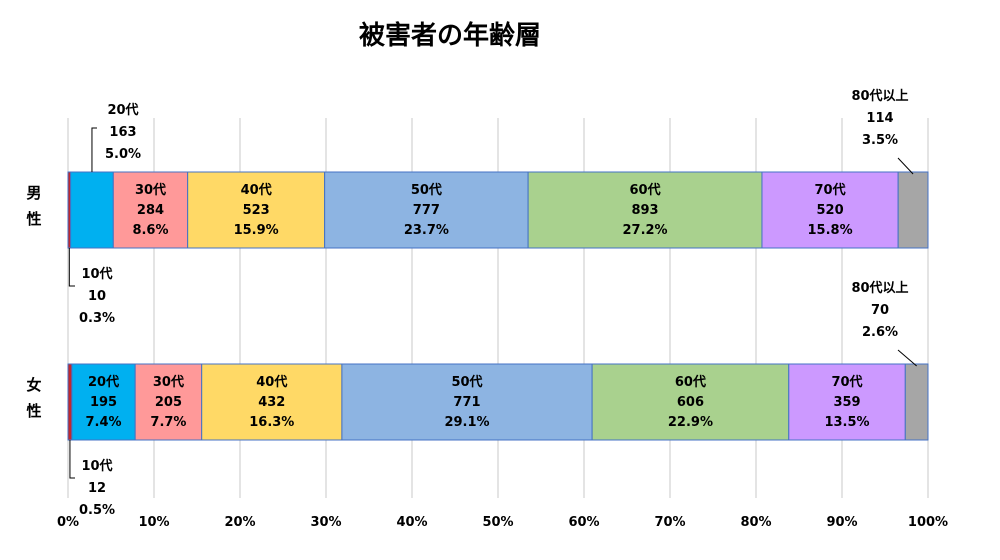  I want to click on data-label: 606, so click(690, 402).